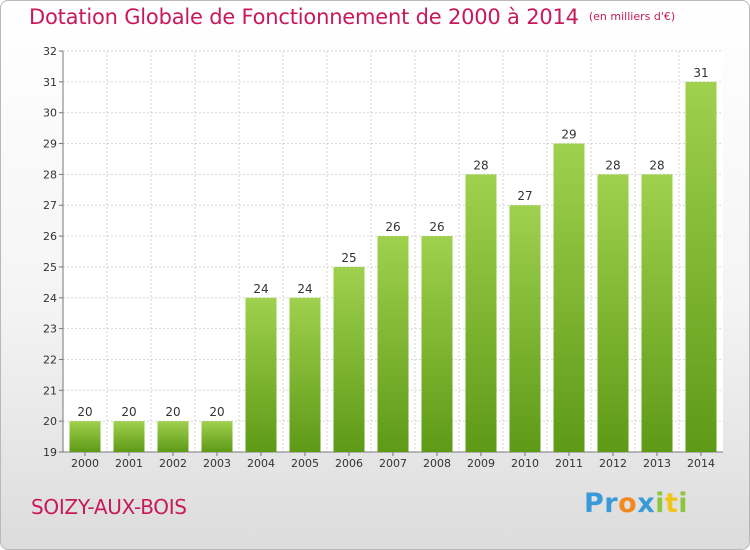  What do you see at coordinates (50, 452) in the screenshot?
I see `y-tick-label: 19` at bounding box center [50, 452].